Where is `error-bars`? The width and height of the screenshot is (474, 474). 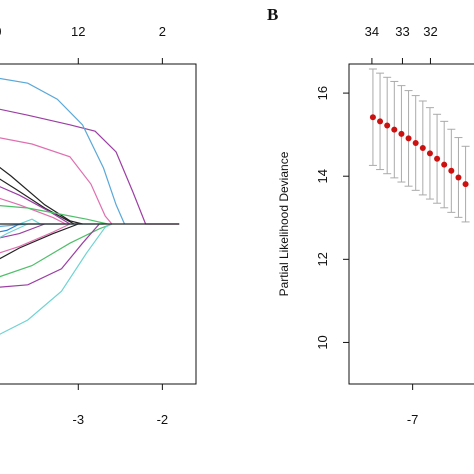
error-bars is located at coordinates (419, 145).